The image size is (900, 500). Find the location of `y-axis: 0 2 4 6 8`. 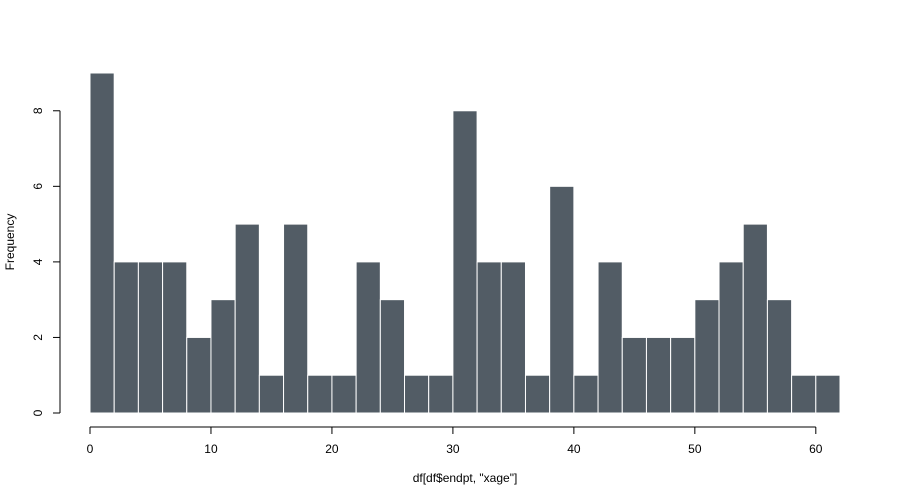

y-axis: 0 2 4 6 8 is located at coordinates (46, 261).